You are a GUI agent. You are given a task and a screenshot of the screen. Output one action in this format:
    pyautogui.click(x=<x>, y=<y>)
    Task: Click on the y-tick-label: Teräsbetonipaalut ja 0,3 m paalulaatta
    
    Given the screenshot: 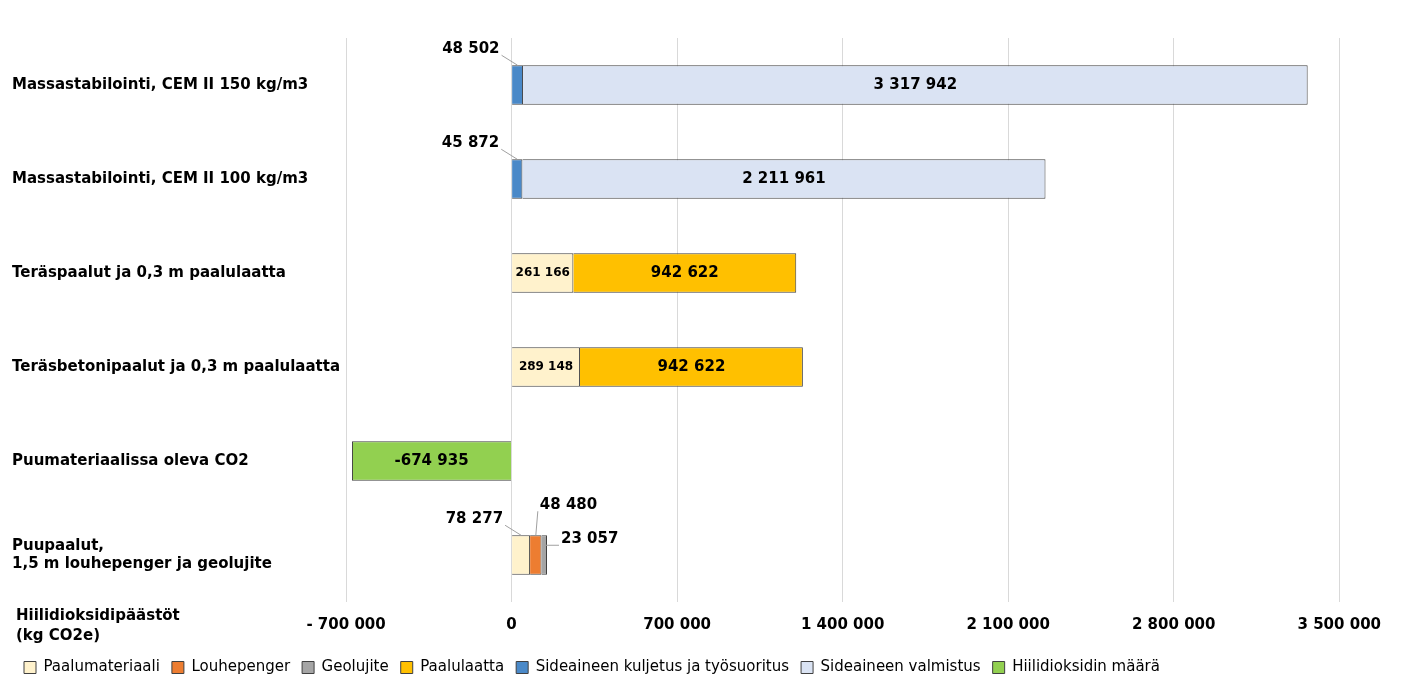 What is the action you would take?
    pyautogui.click(x=176, y=365)
    